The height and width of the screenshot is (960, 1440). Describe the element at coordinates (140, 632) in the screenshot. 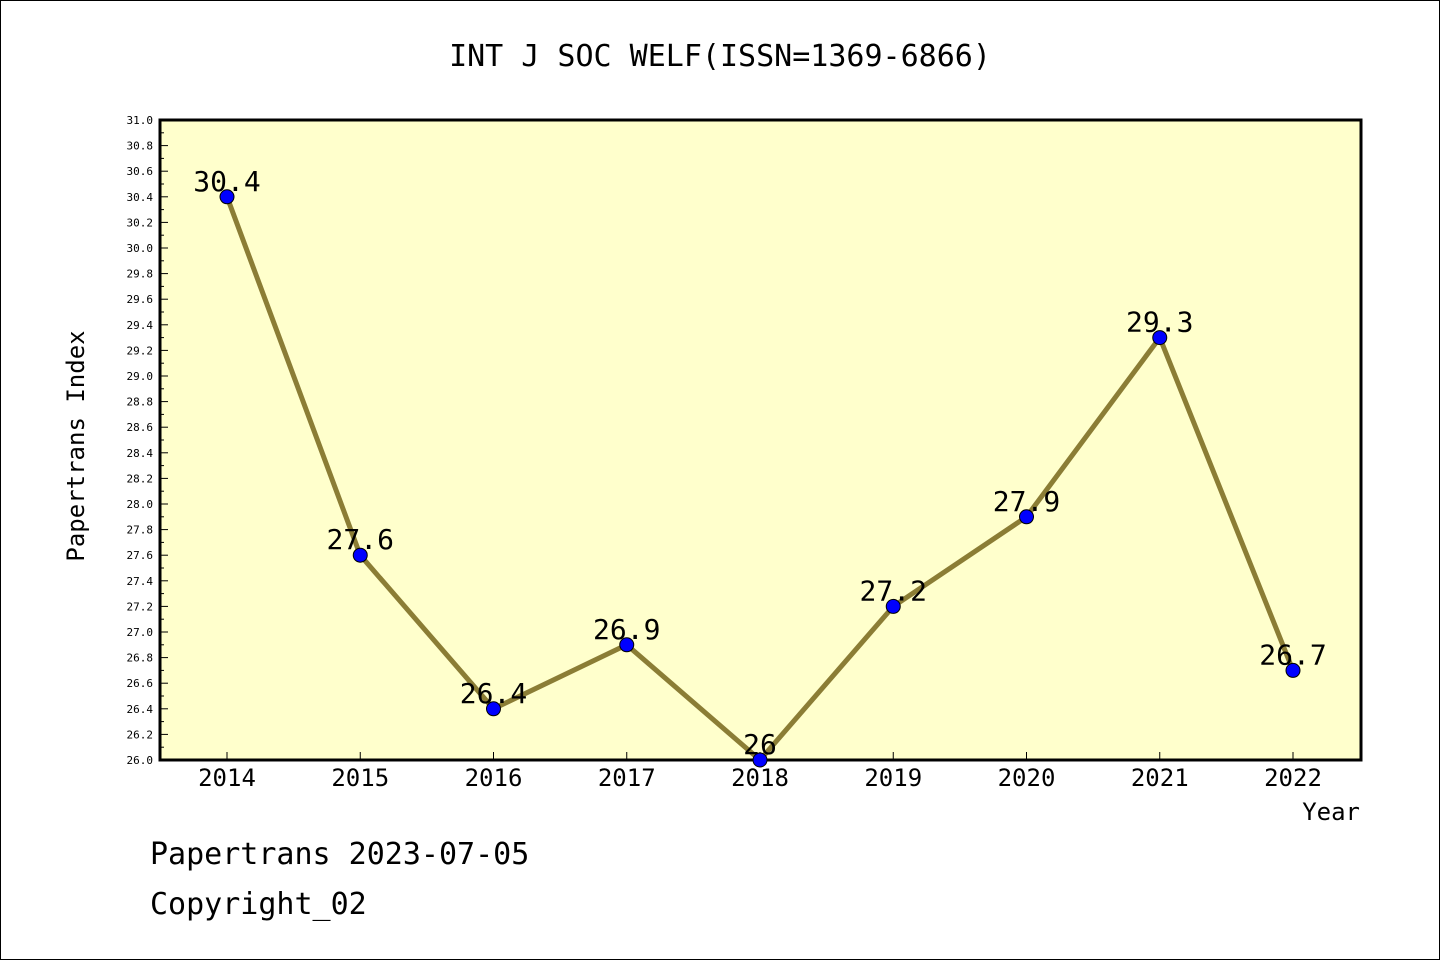

I see `y-tick-label: 27.0` at that location.